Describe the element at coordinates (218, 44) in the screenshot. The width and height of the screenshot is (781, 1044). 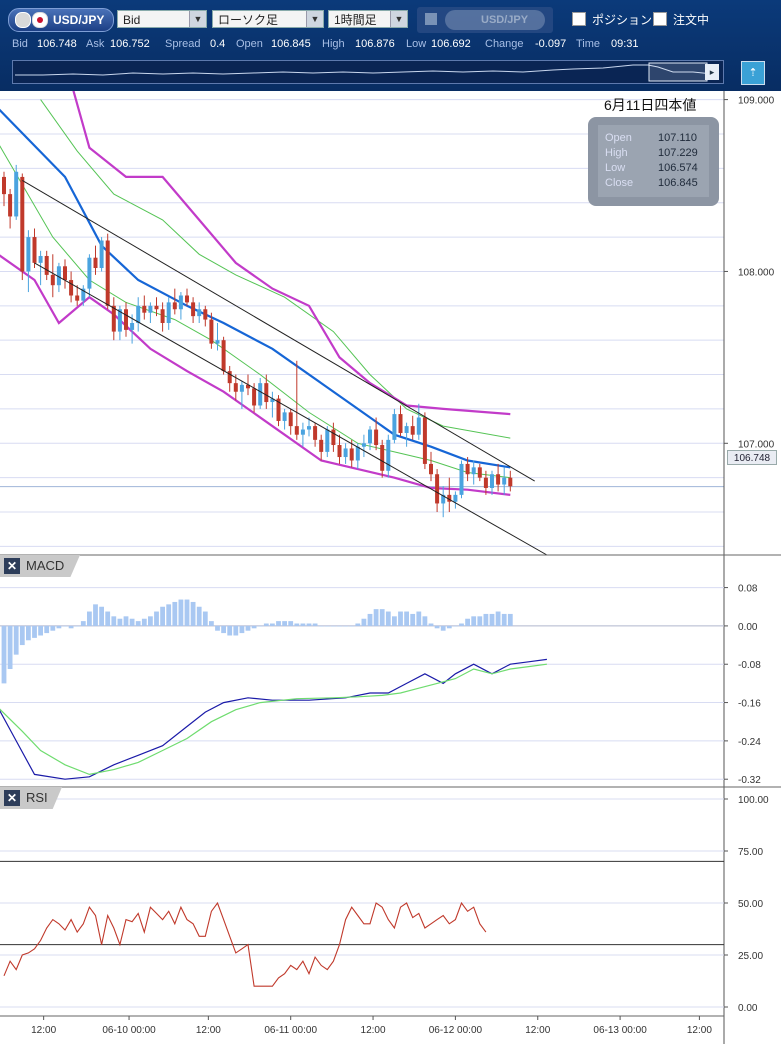
I see `quote-value: 0.4` at that location.